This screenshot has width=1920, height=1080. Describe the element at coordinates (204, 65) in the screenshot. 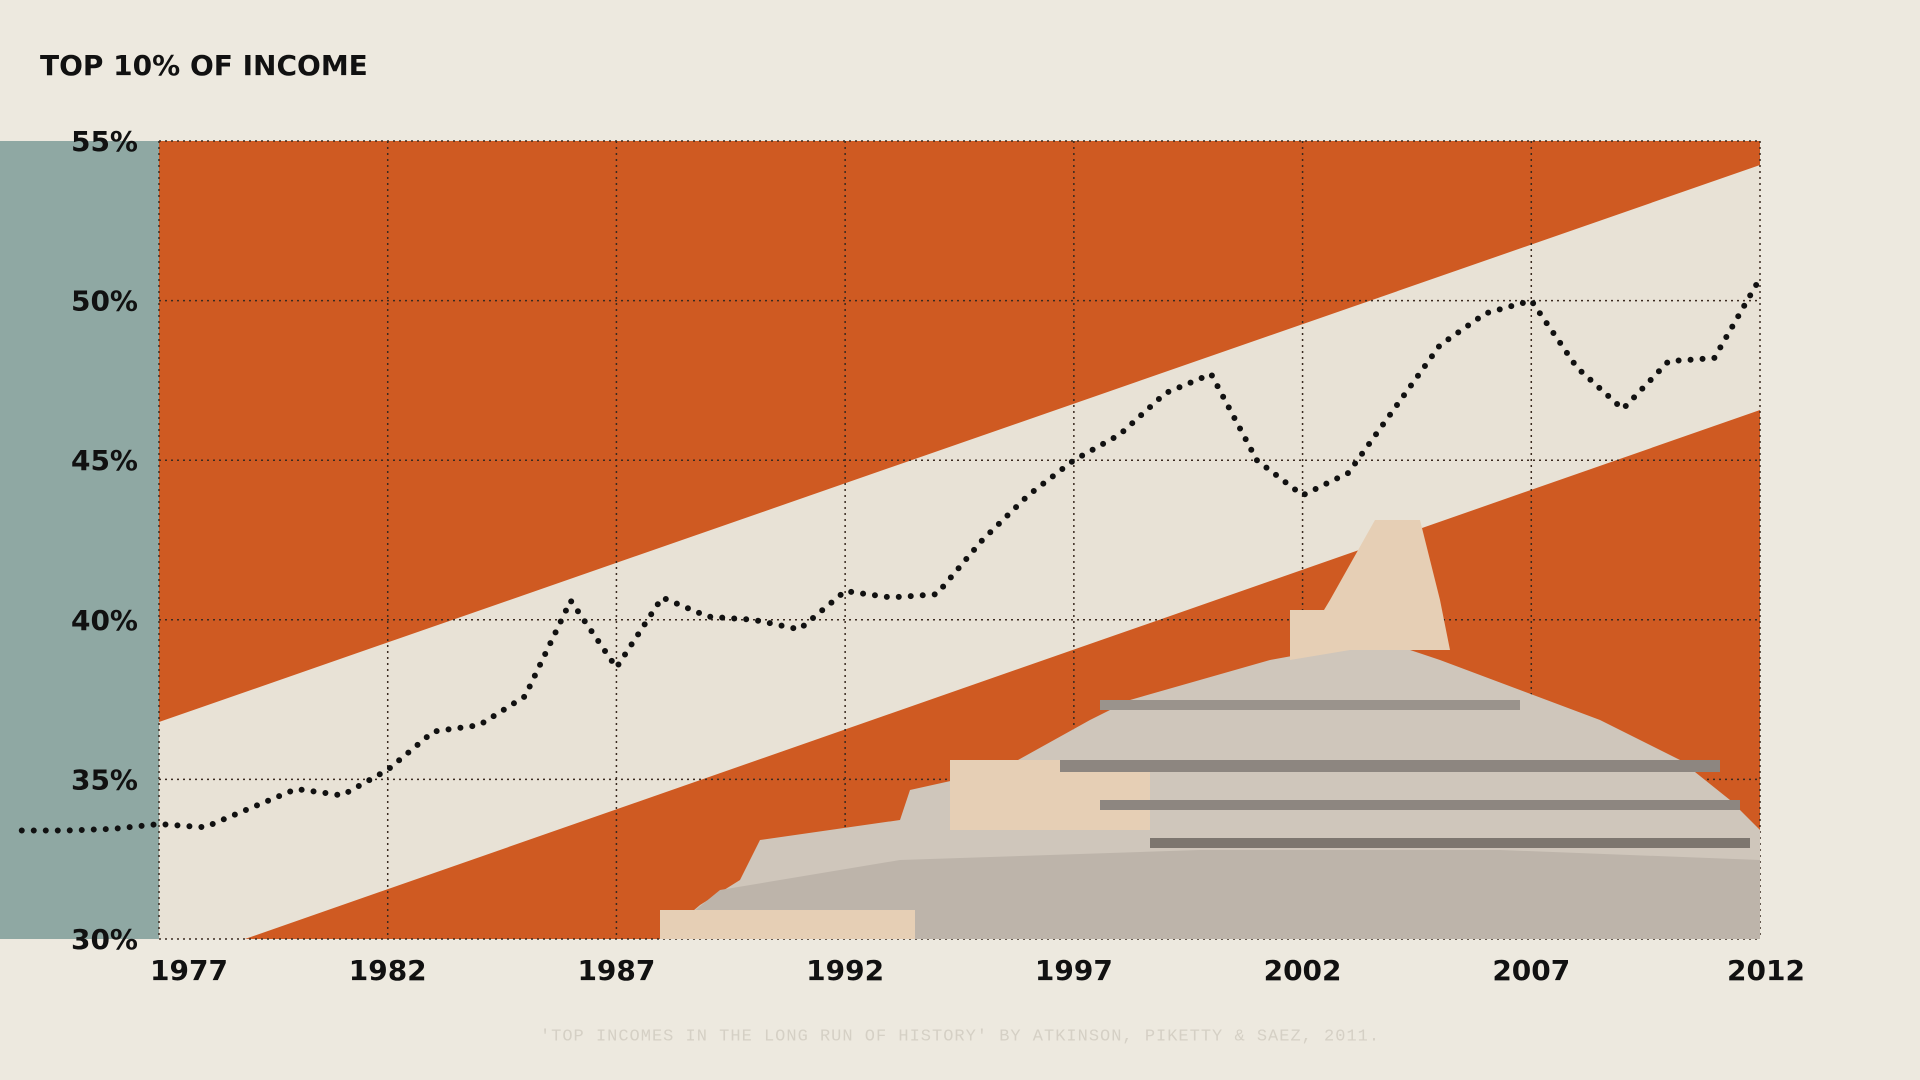

I see `chart-title: TOP 10% OF INCOME` at that location.